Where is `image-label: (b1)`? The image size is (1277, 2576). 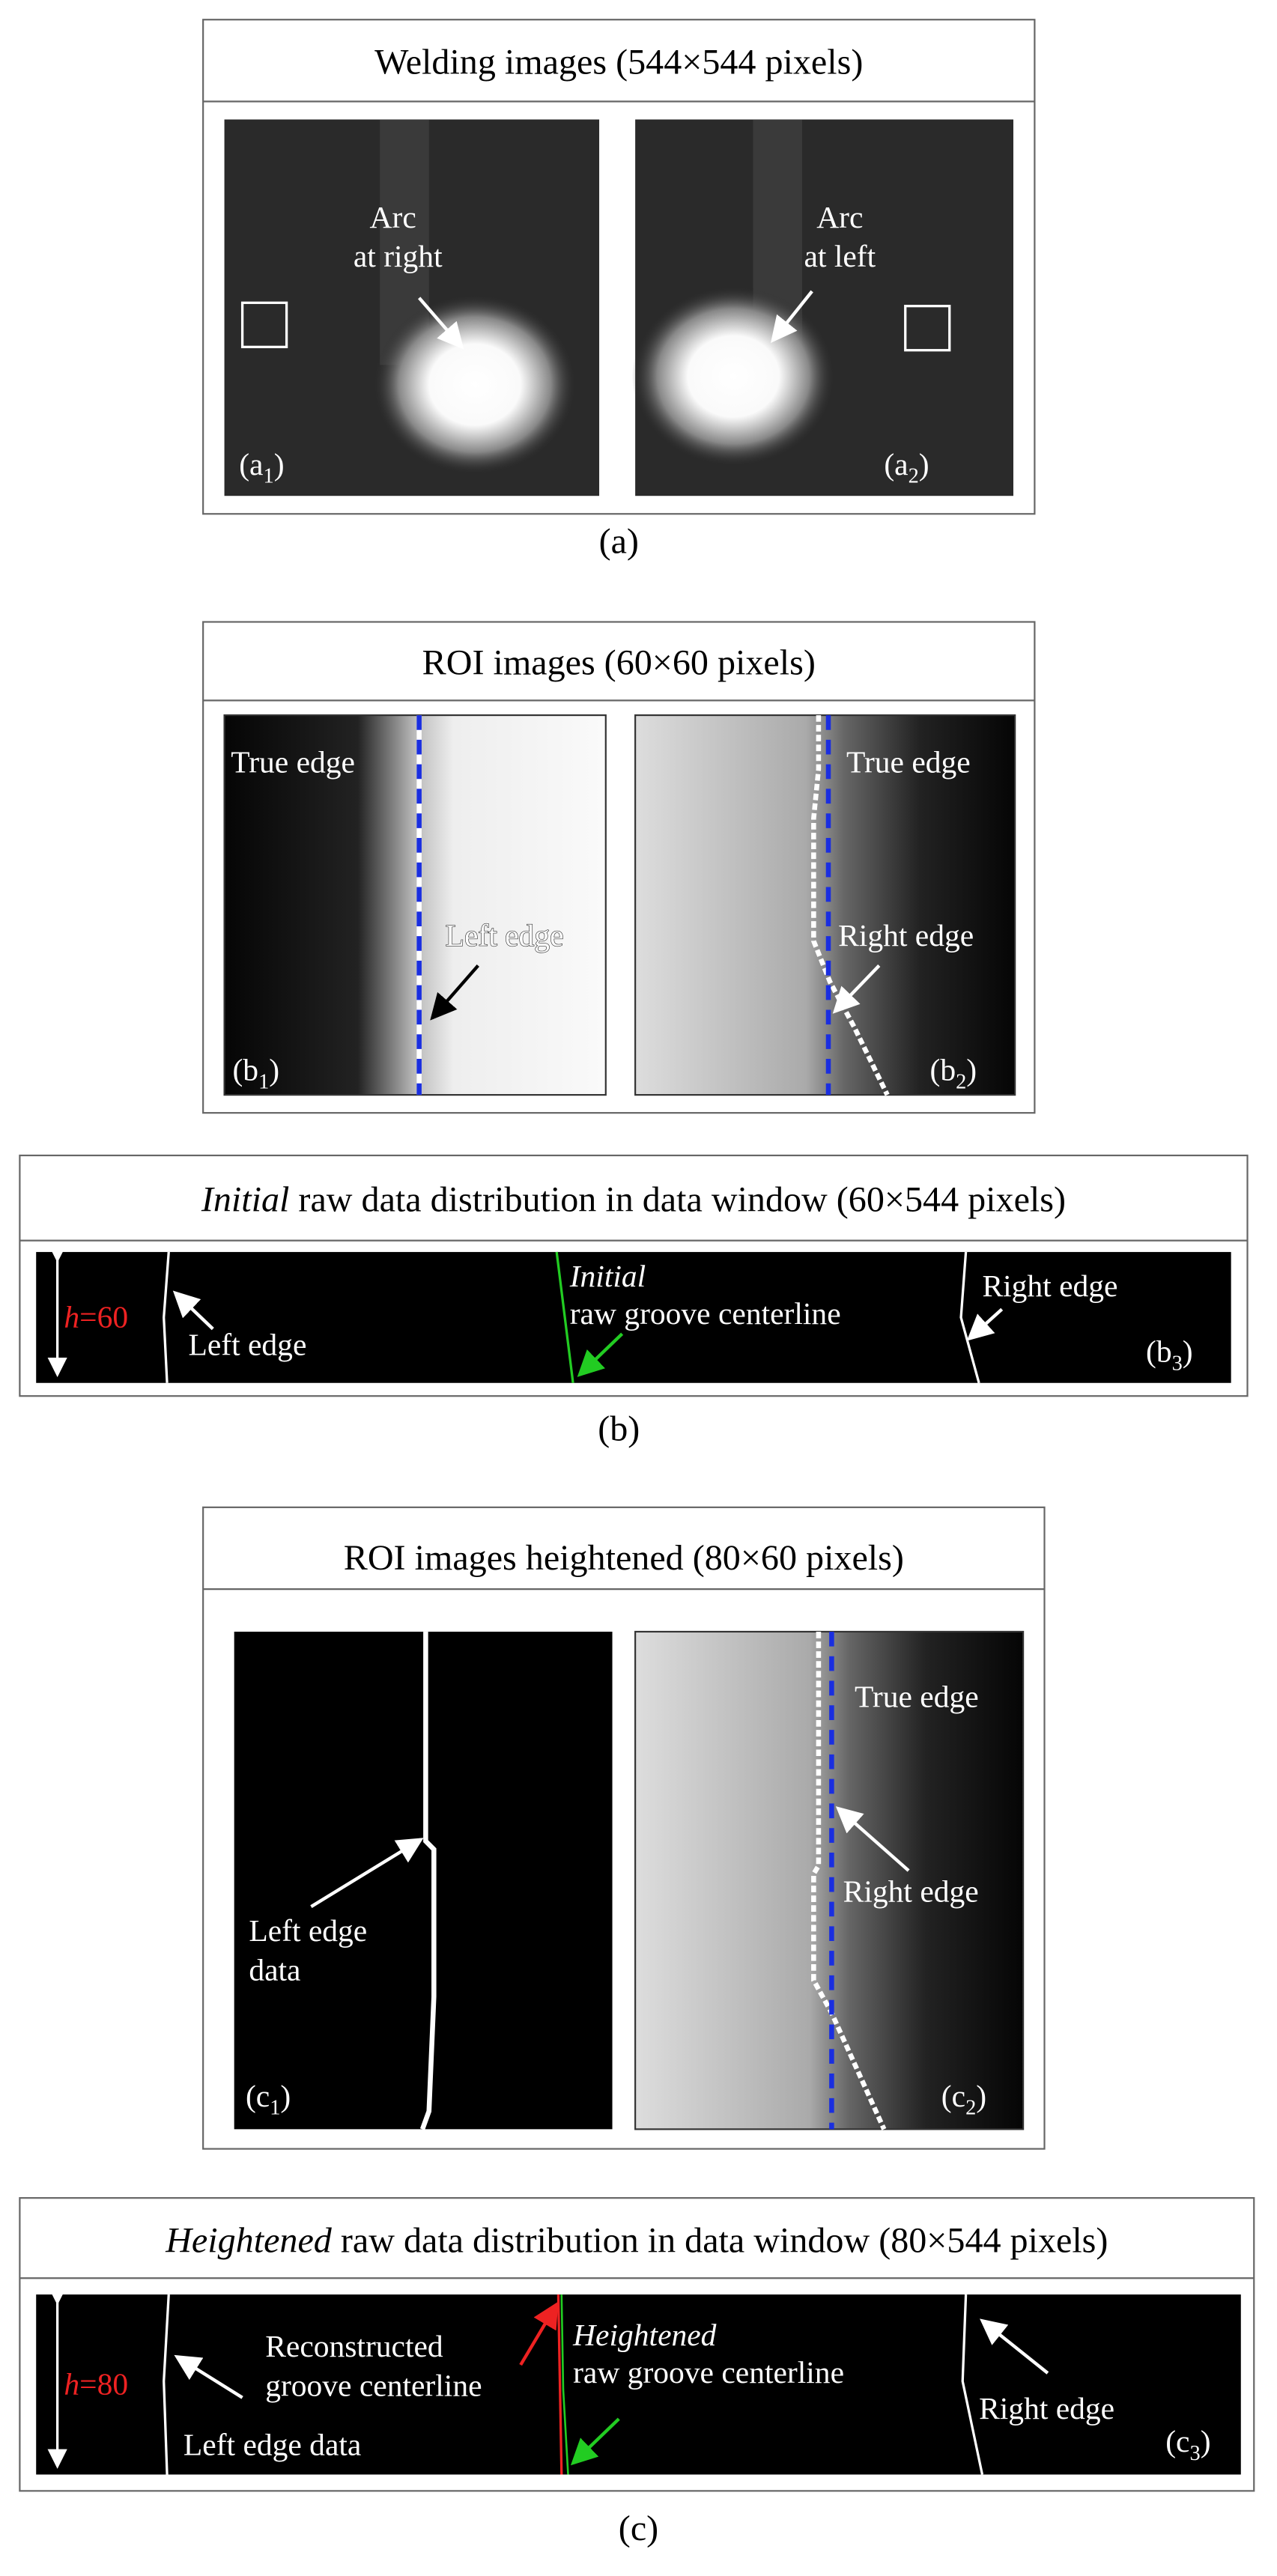 image-label: (b1) is located at coordinates (255, 1072).